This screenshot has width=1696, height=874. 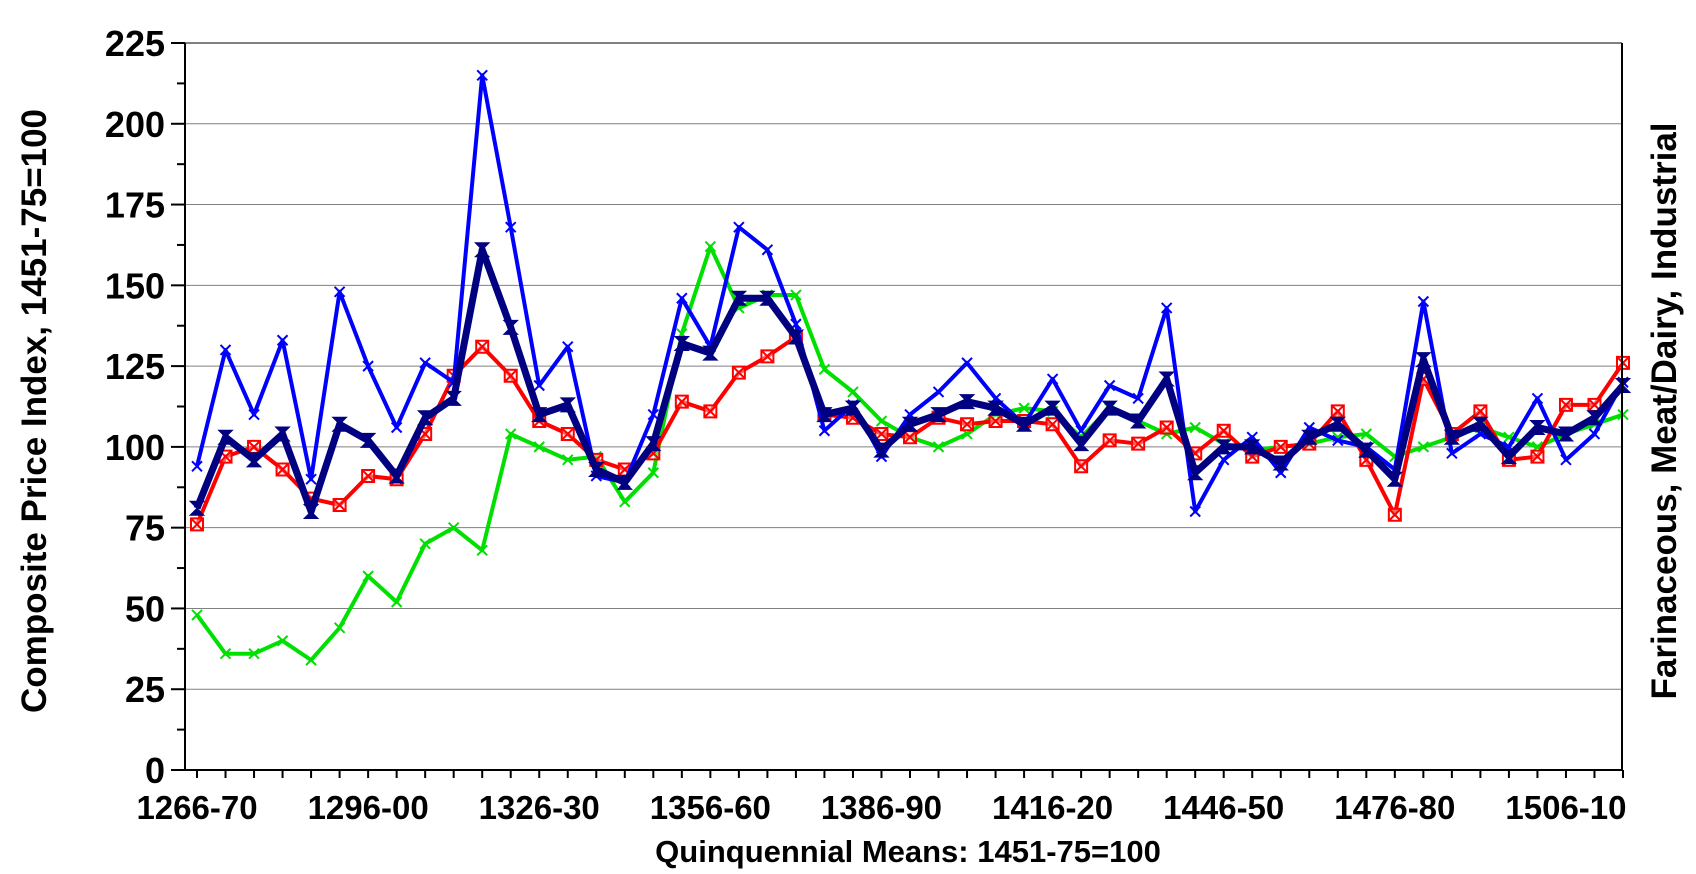 I want to click on x-tick-label: 1506-10, so click(x=1565, y=807).